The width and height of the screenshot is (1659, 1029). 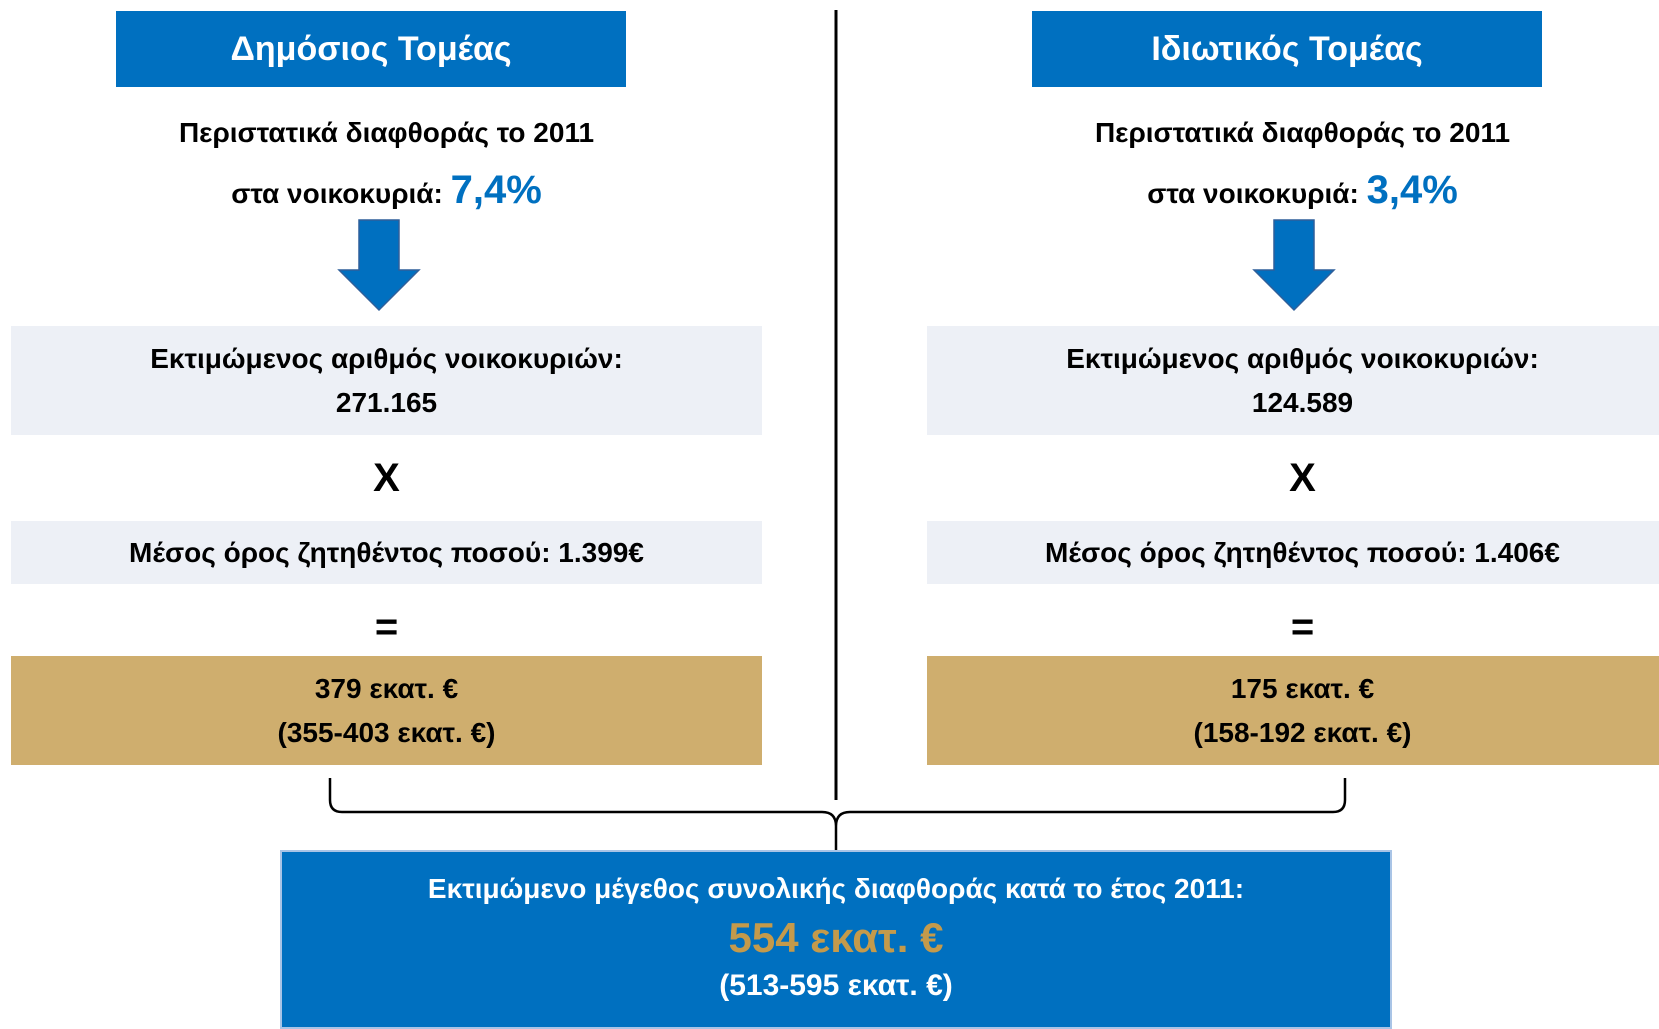 I want to click on range: (158-192 εκατ. €), so click(x=1302, y=732).